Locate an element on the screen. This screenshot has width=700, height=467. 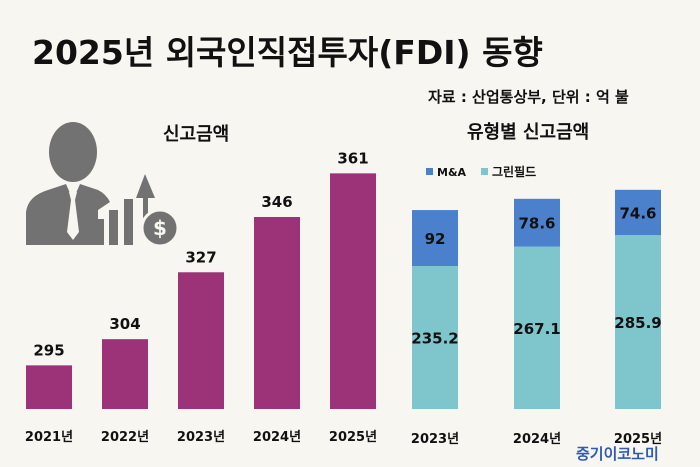
stack-ma-2023년 is located at coordinates (435, 238).